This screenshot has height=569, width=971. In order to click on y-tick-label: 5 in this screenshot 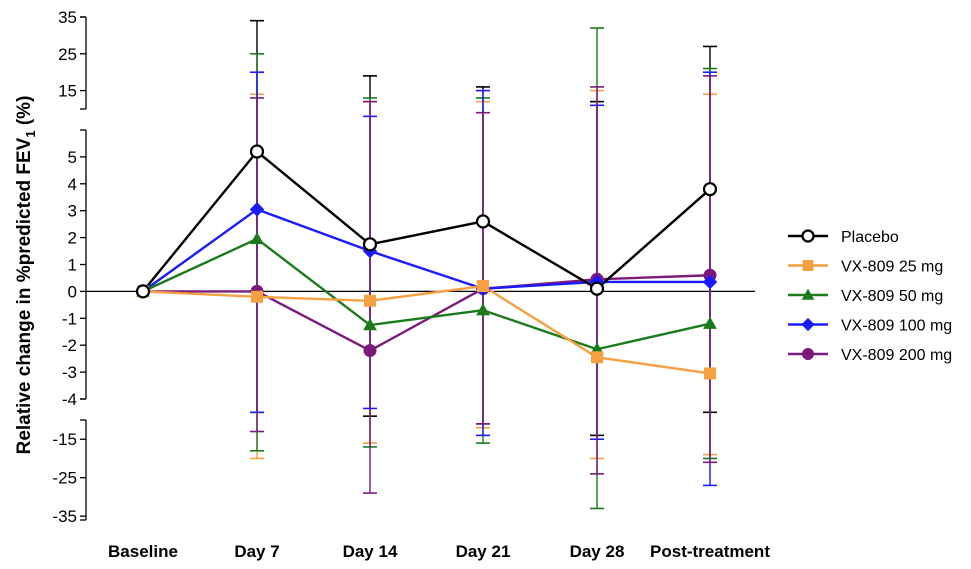, I will do `click(72, 157)`.